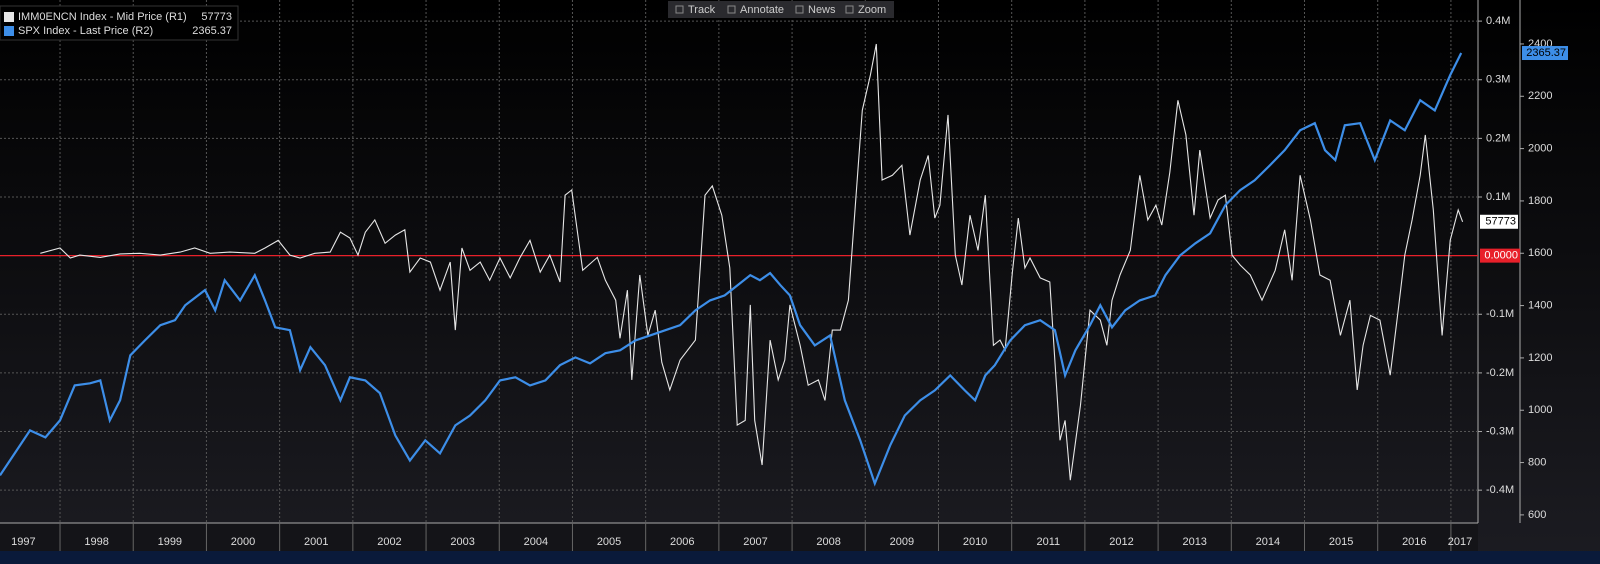 The height and width of the screenshot is (564, 1600). I want to click on y-tick-label: -0.3M, so click(1500, 431).